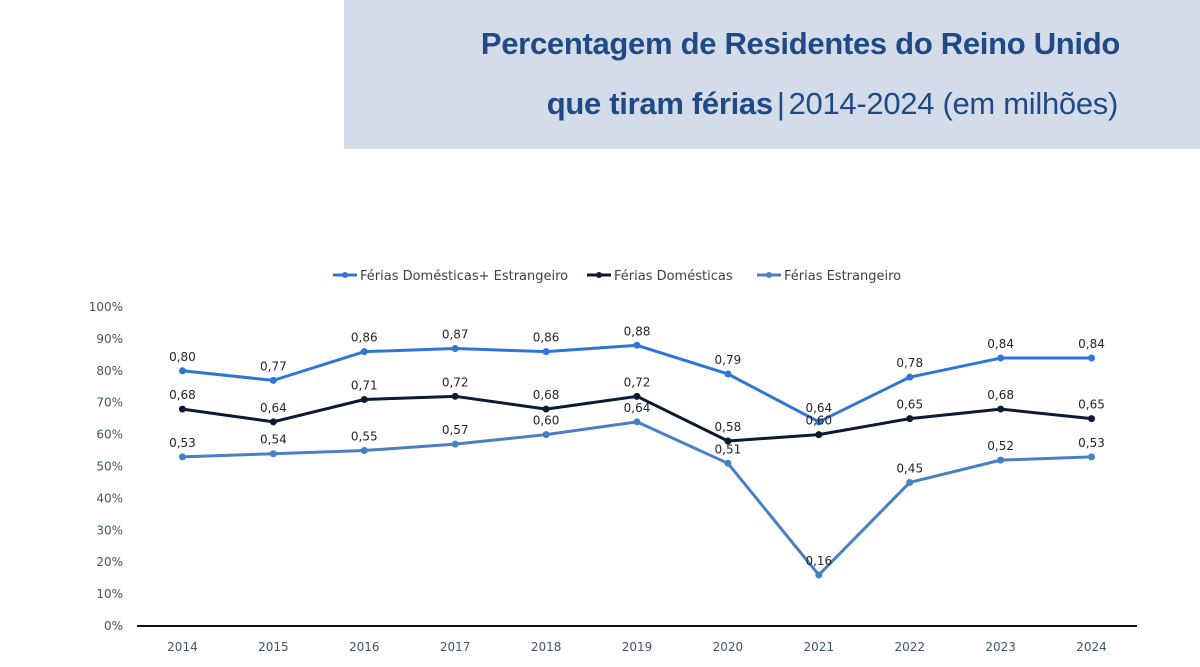 The width and height of the screenshot is (1200, 667). I want to click on x-tick-label: 2015, so click(273, 647).